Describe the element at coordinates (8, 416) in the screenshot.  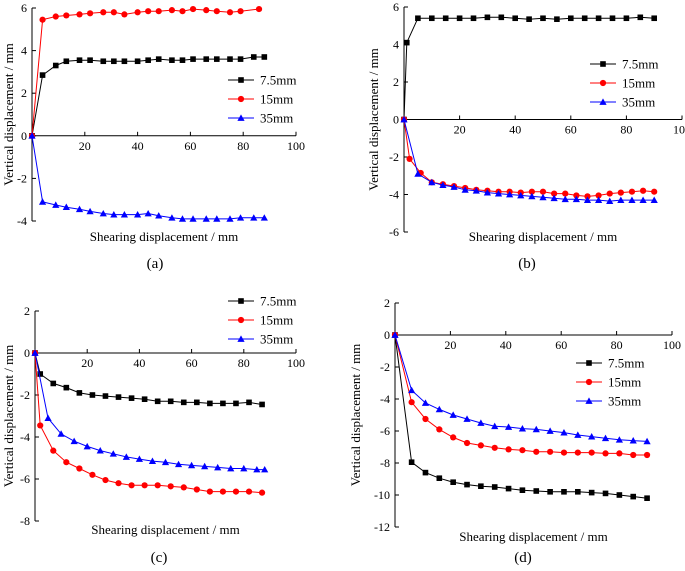
I see `y-axis-title: Vertical displacement / mm` at that location.